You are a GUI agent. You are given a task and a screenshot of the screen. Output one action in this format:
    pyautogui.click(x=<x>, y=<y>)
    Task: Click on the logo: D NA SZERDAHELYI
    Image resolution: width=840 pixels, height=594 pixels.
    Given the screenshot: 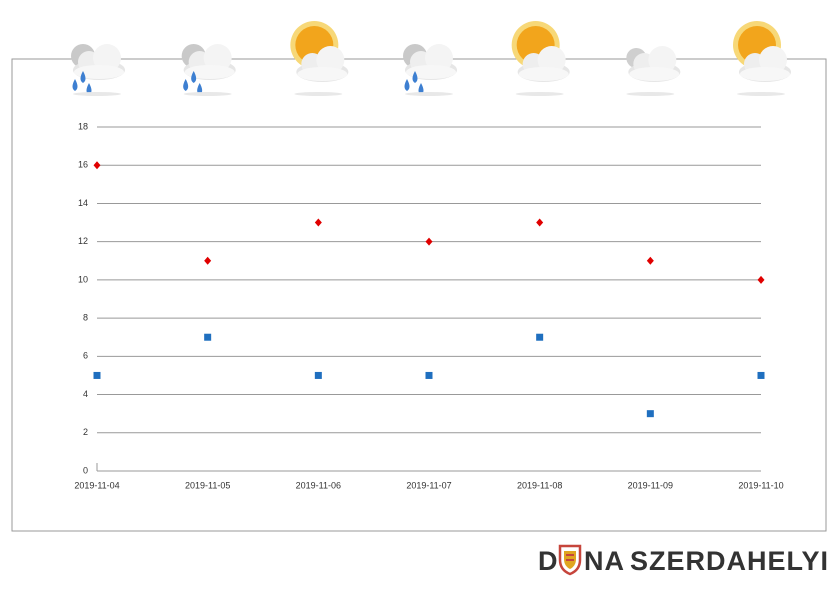 What is the action you would take?
    pyautogui.click(x=683, y=560)
    